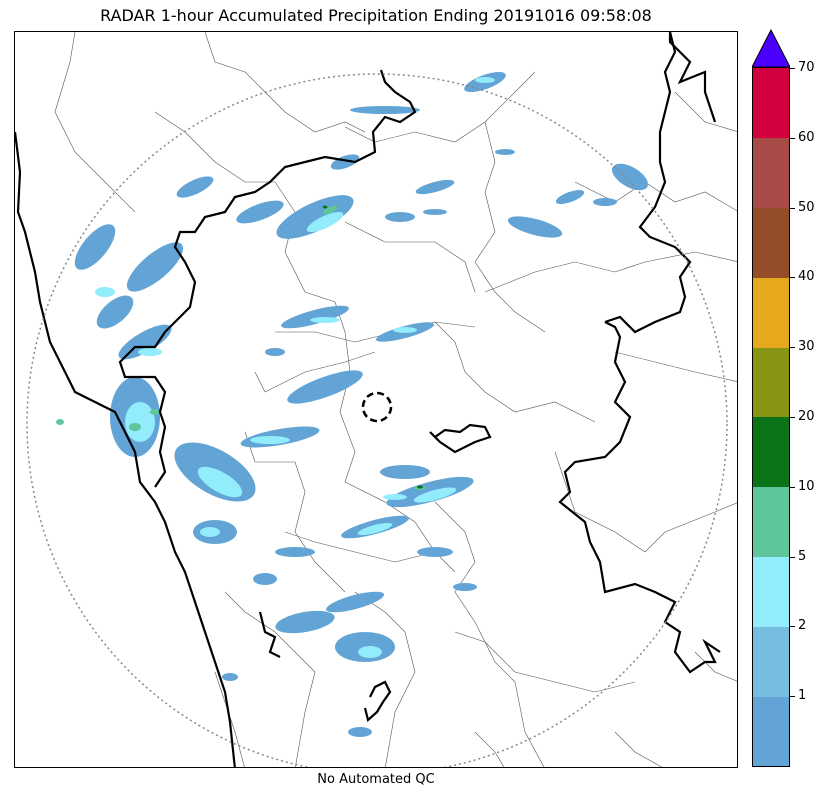 Image resolution: width=825 pixels, height=797 pixels. I want to click on colorbar-tick-label: 10, so click(806, 486).